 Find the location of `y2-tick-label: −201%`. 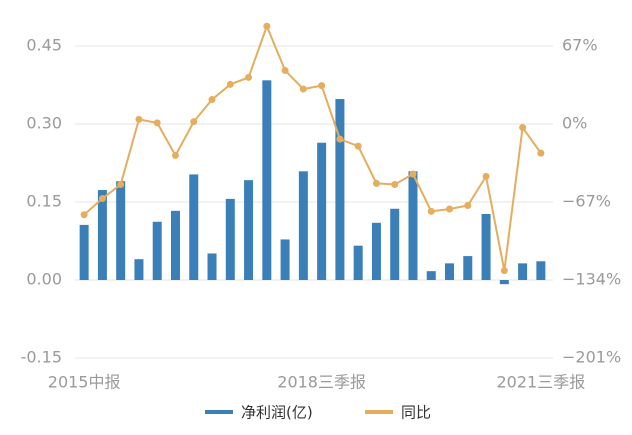

y2-tick-label: −201% is located at coordinates (591, 357).